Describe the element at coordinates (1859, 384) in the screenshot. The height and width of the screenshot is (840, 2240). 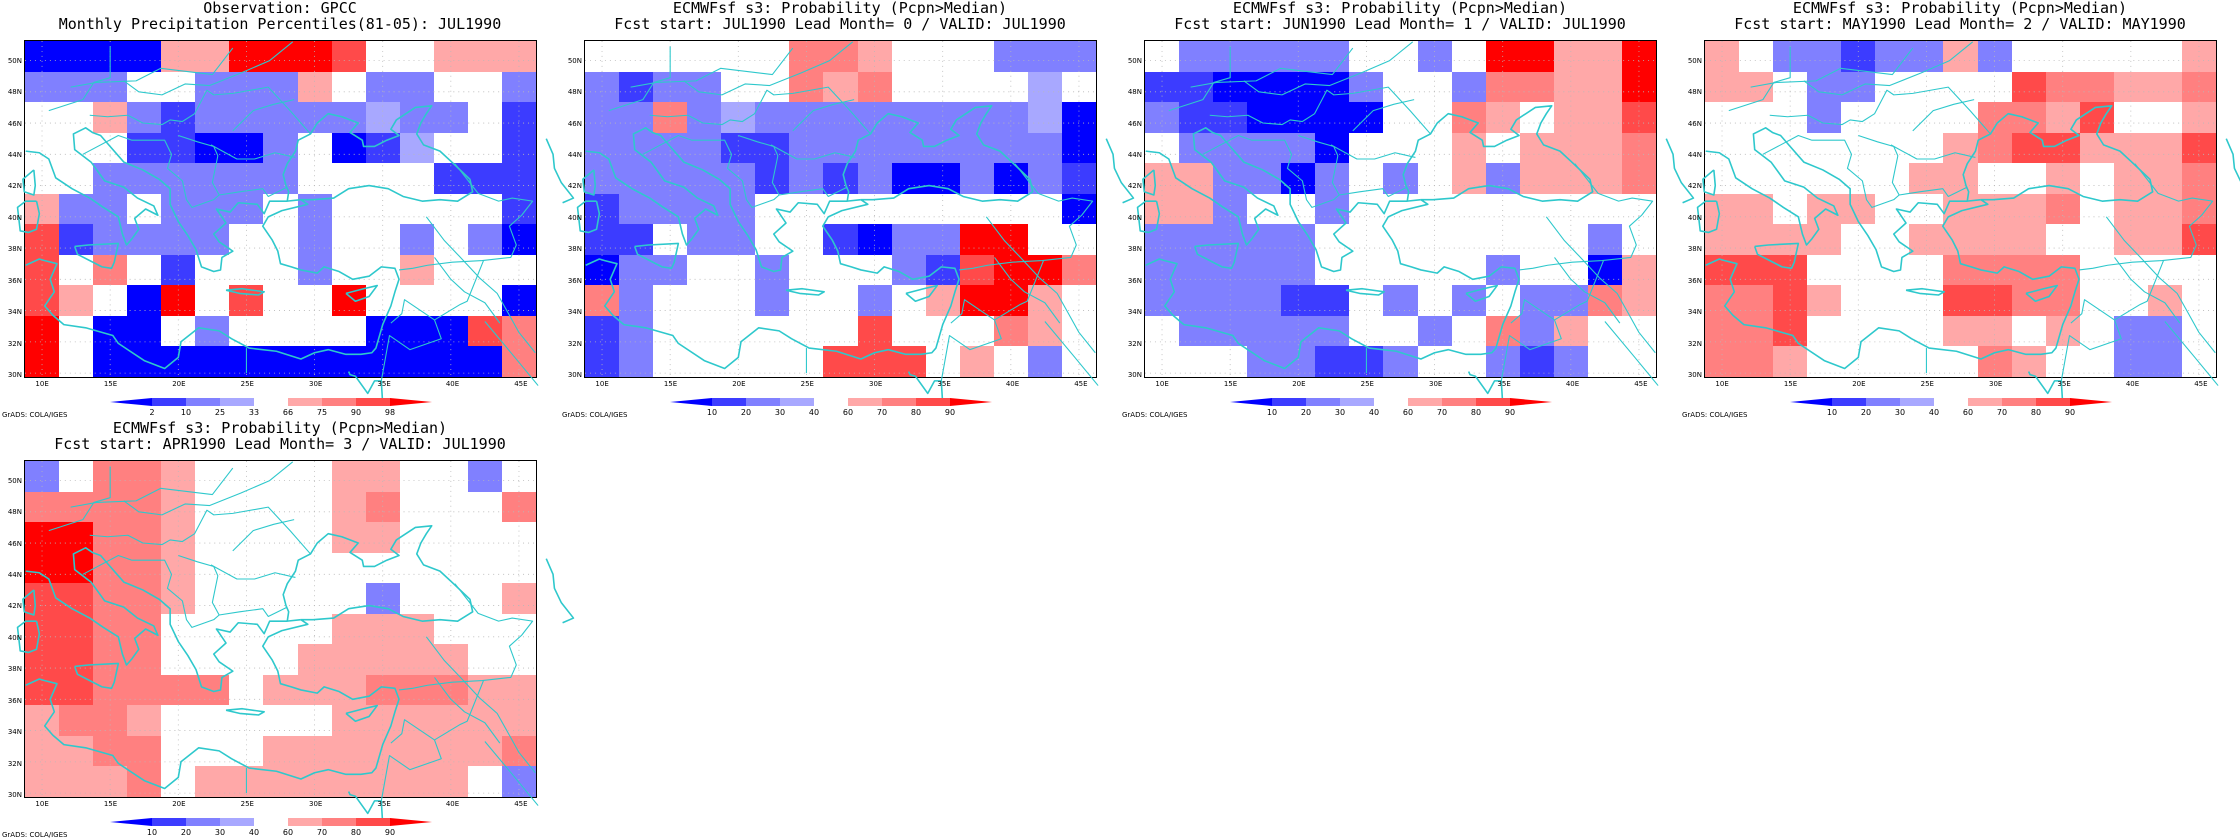
I see `longitude-label: 20E` at that location.